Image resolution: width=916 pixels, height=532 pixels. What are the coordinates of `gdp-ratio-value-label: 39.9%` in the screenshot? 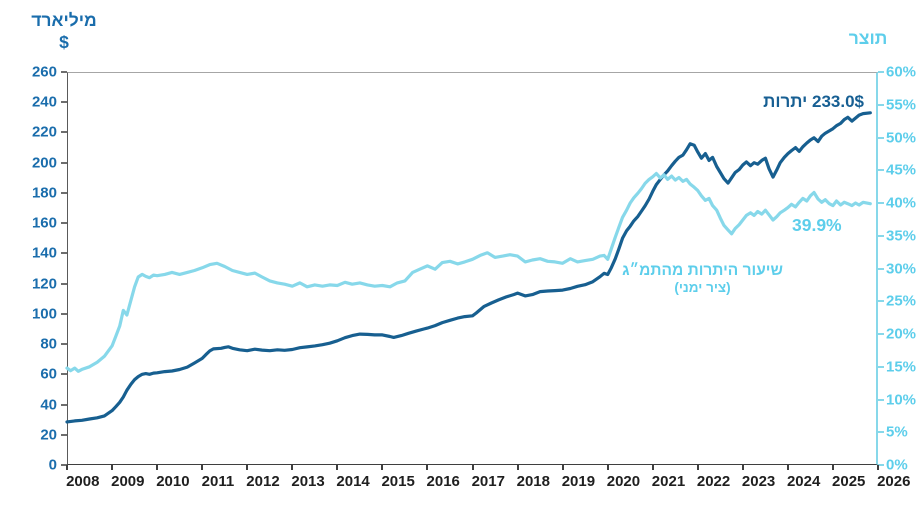 It's located at (817, 225).